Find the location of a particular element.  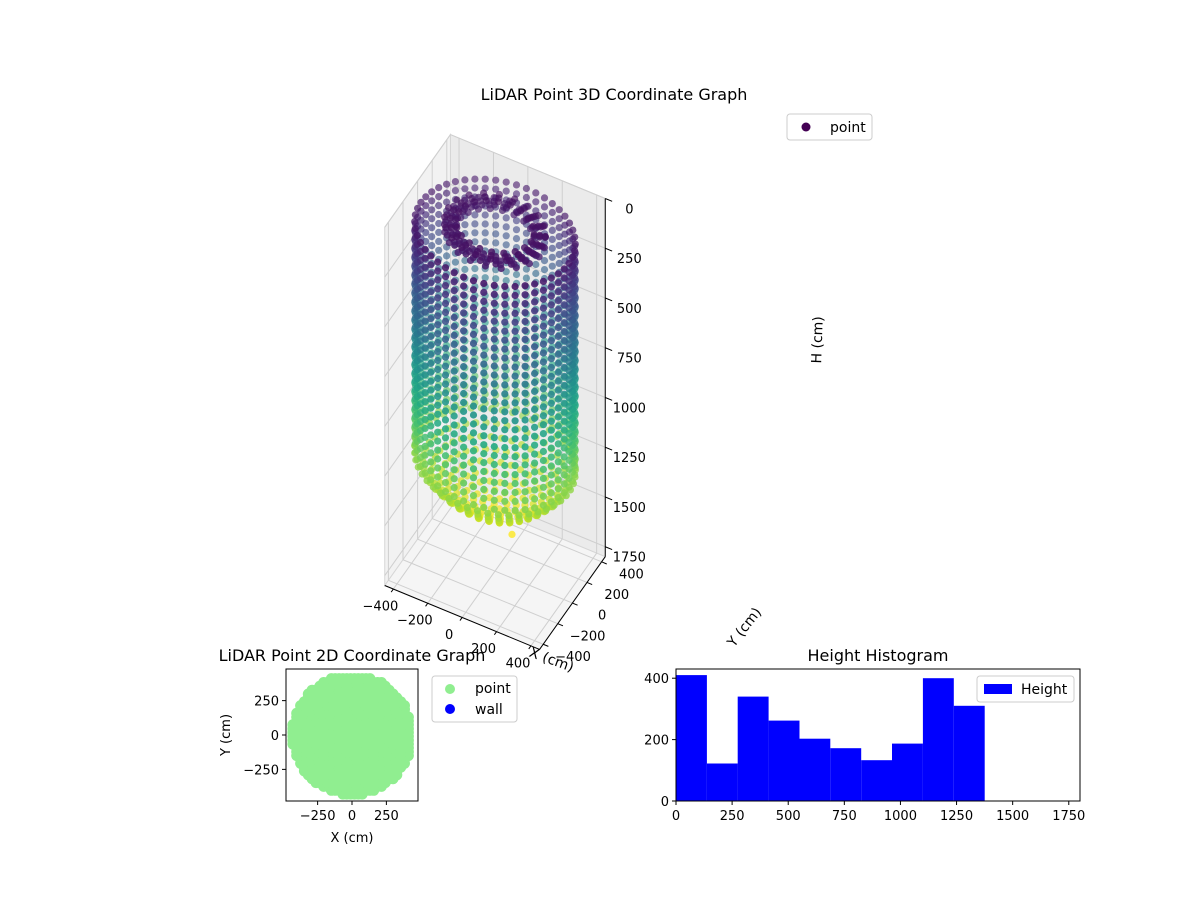

grid-y-floor is located at coordinates (495, 571).